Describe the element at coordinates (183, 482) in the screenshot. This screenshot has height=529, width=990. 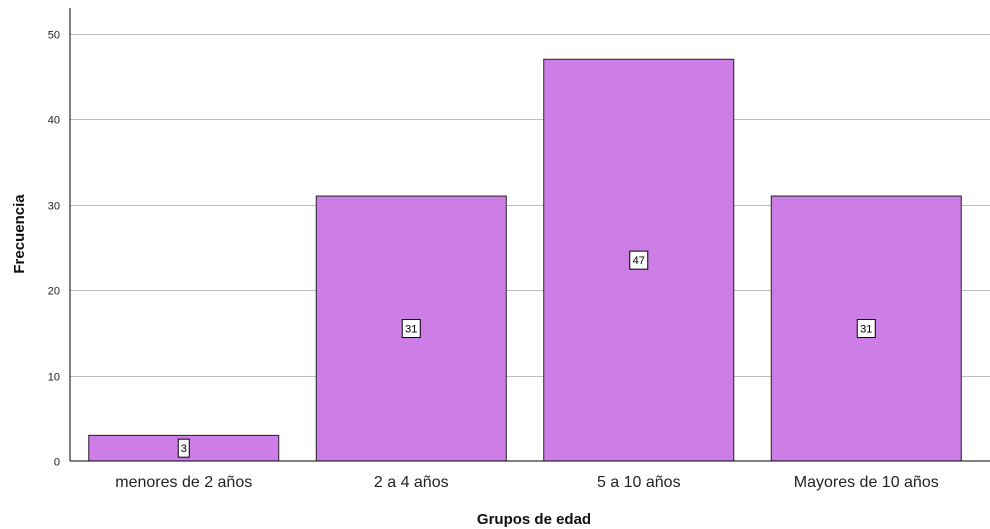
I see `x-category-label: menores de 2 años` at that location.